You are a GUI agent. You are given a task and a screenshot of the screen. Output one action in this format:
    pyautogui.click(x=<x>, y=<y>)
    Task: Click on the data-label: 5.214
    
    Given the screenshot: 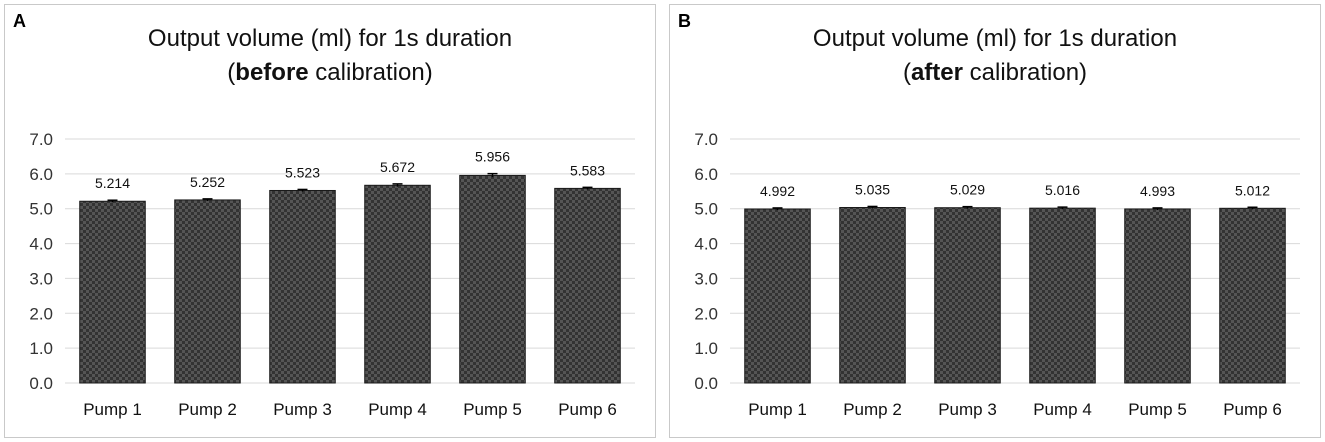 What is the action you would take?
    pyautogui.click(x=112, y=183)
    